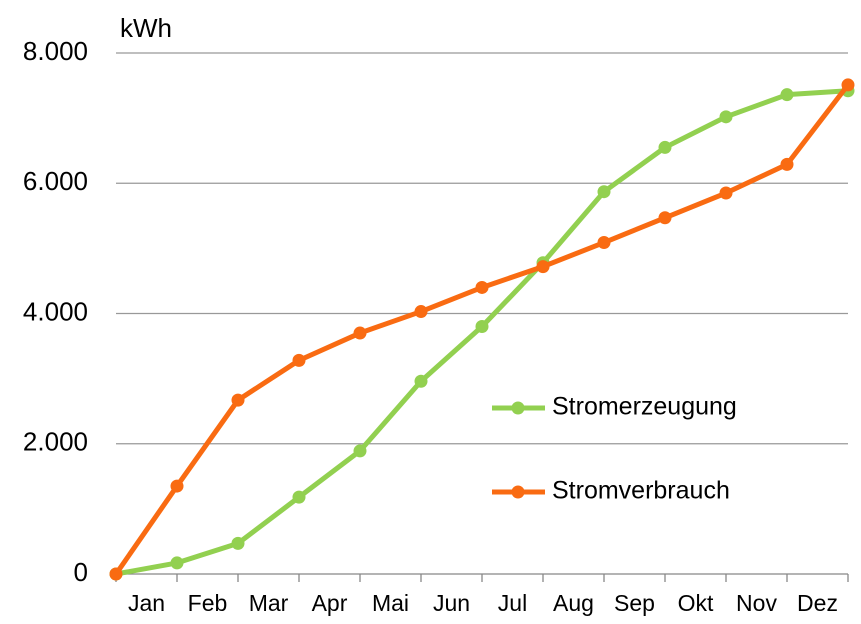 The image size is (861, 624). What do you see at coordinates (330, 603) in the screenshot?
I see `x-tick-label: Apr` at bounding box center [330, 603].